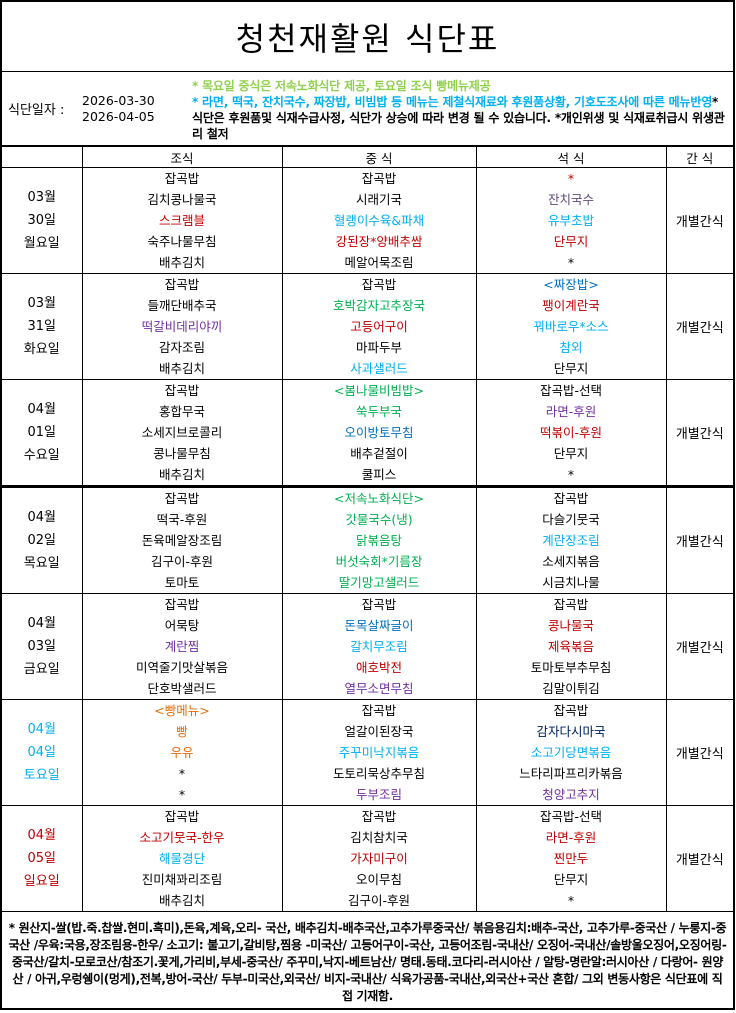 The image size is (736, 1013). I want to click on date-cell: 04월 05일 일요일, so click(42, 858).